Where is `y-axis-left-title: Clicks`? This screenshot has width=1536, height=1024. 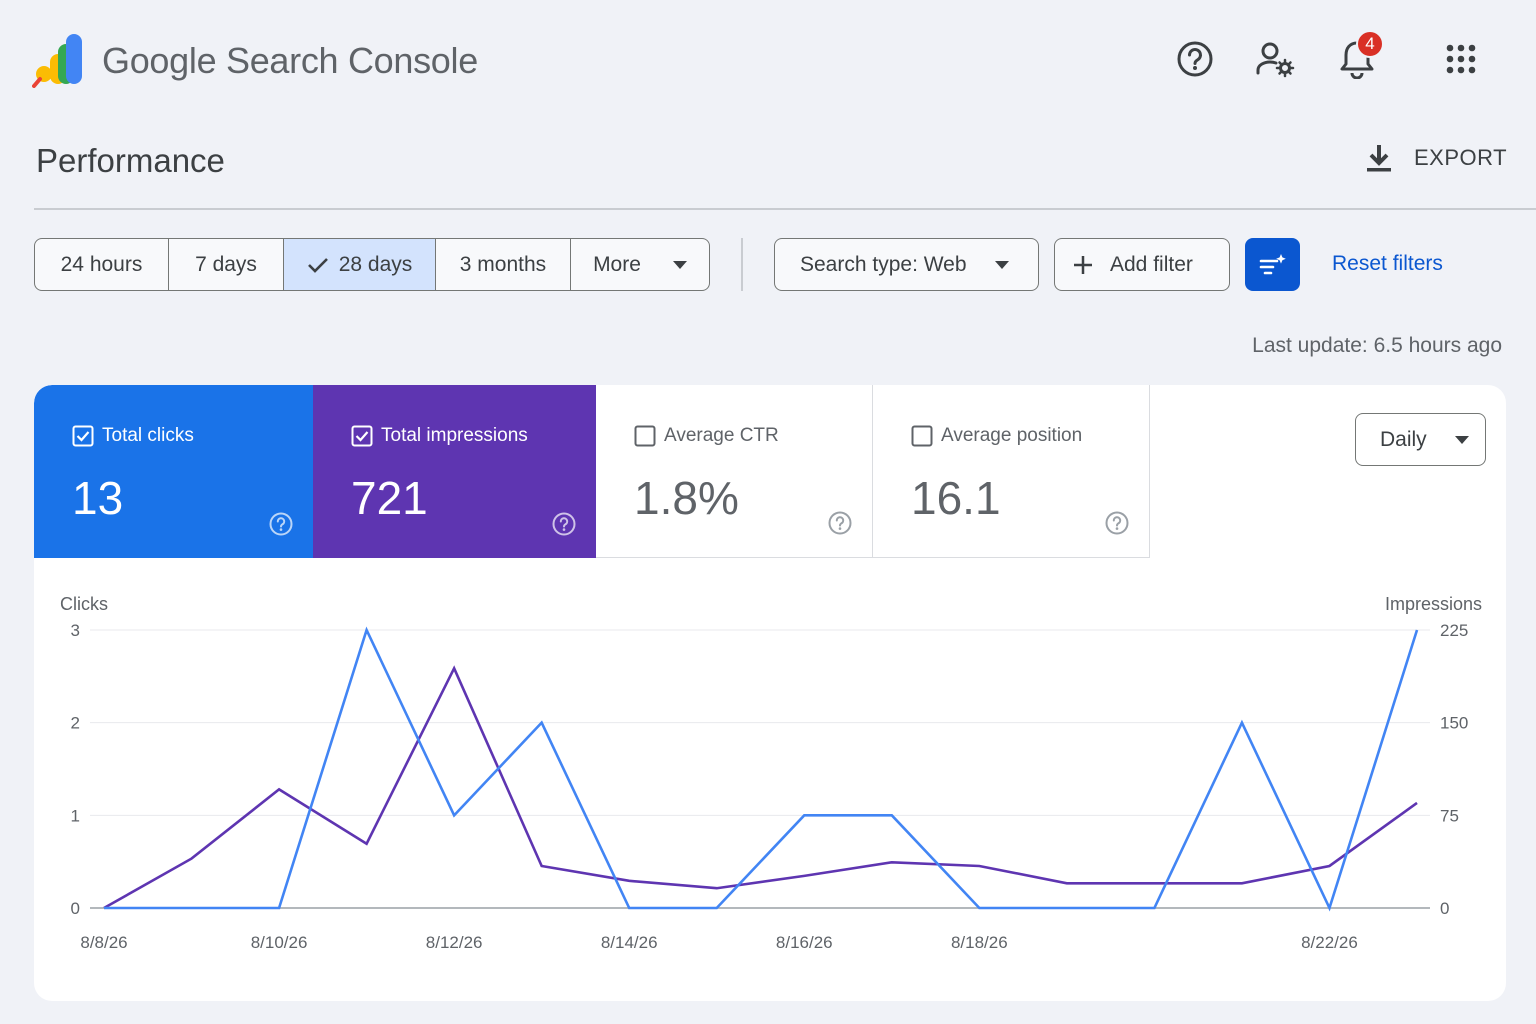
y-axis-left-title: Clicks is located at coordinates (84, 604).